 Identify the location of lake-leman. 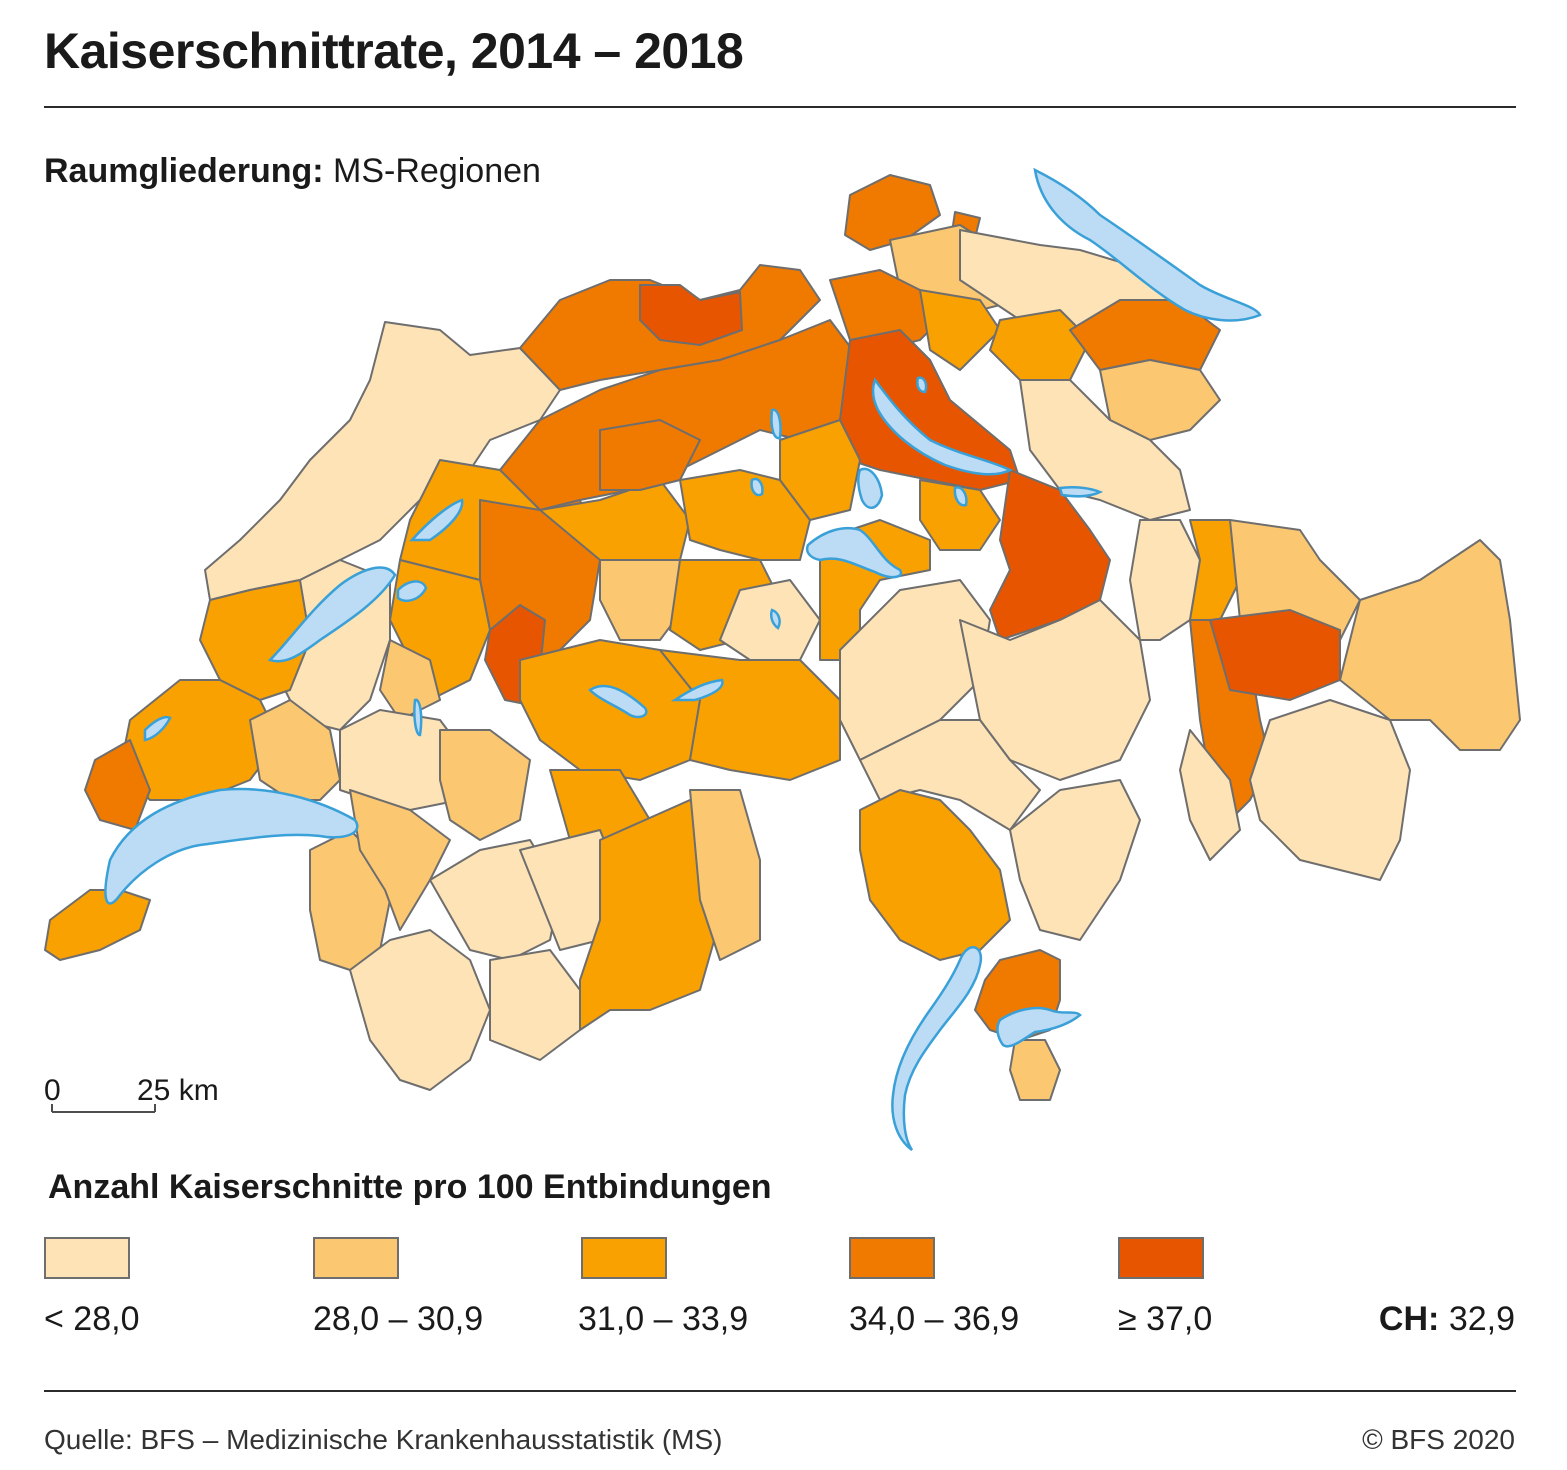
(231, 846).